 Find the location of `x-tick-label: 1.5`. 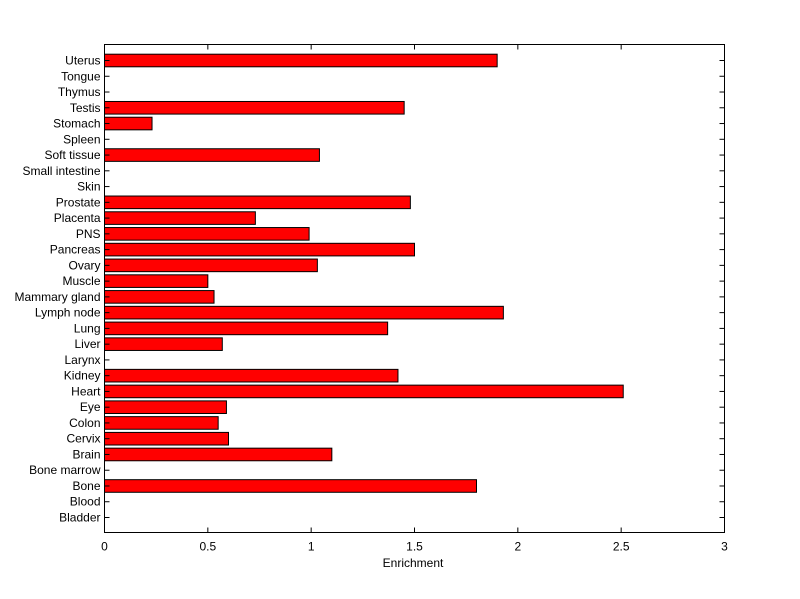

x-tick-label: 1.5 is located at coordinates (414, 547).